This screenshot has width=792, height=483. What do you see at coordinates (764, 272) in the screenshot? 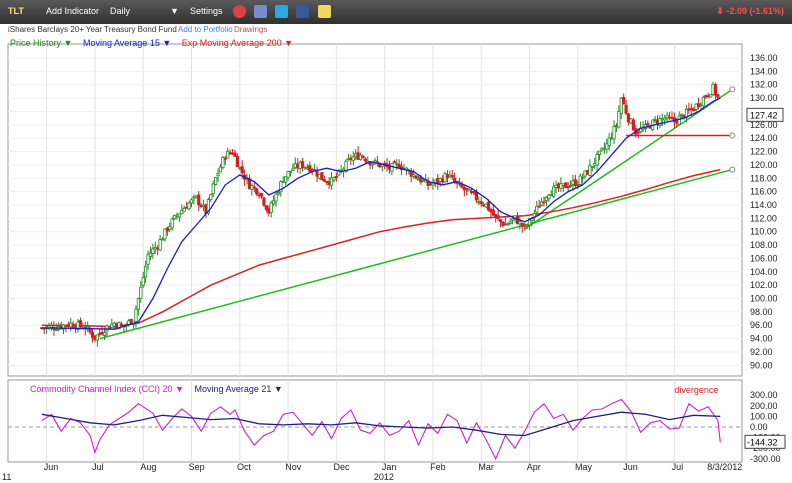
I see `price-tick-label: 104.00` at bounding box center [764, 272].